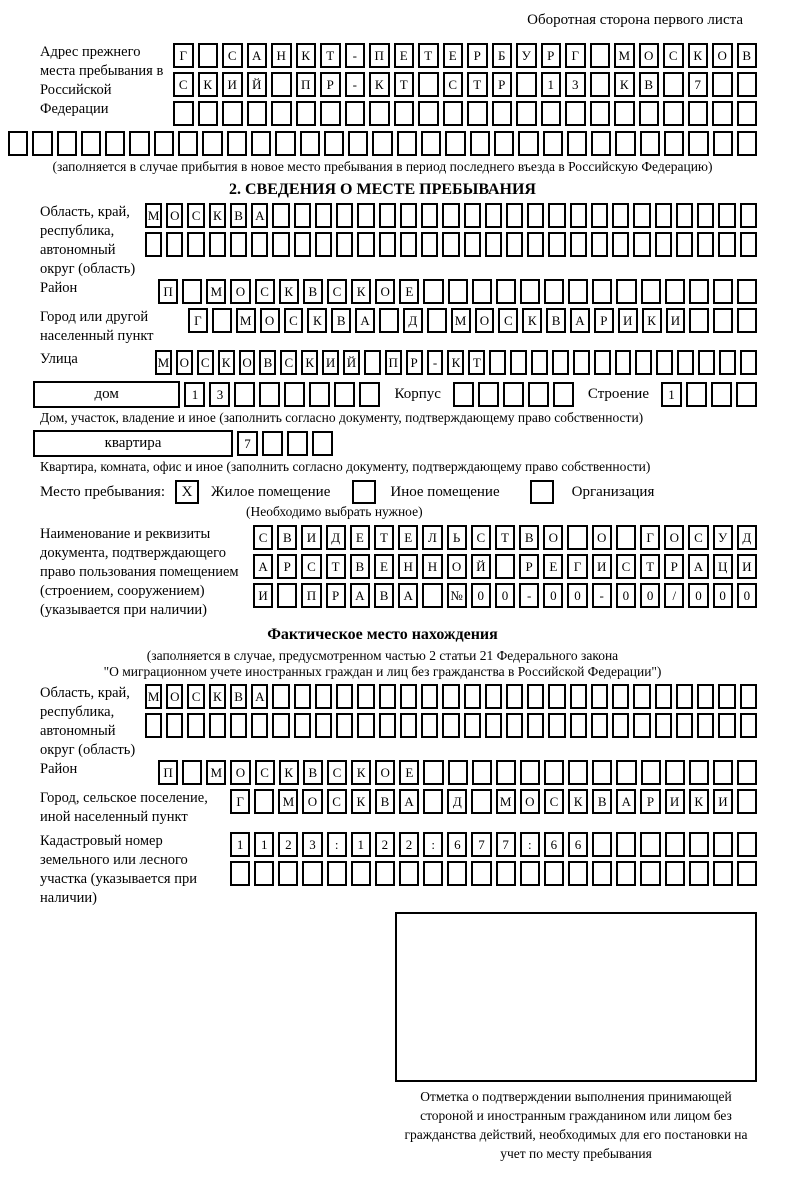 This screenshot has width=800, height=1180. Describe the element at coordinates (220, 394) in the screenshot. I see `char-box: 3` at that location.